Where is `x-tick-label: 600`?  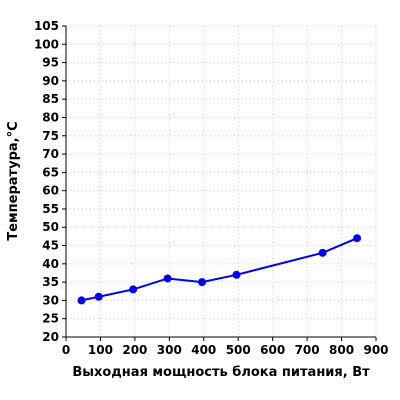
x-tick-label: 600 is located at coordinates (272, 350).